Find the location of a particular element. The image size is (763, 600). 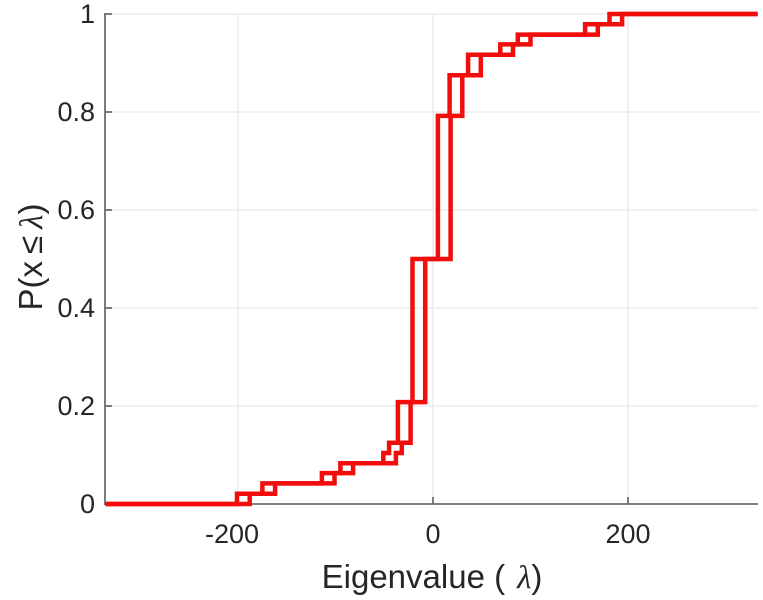

y-tick-label-0.2: 0.2 is located at coordinates (76, 406).